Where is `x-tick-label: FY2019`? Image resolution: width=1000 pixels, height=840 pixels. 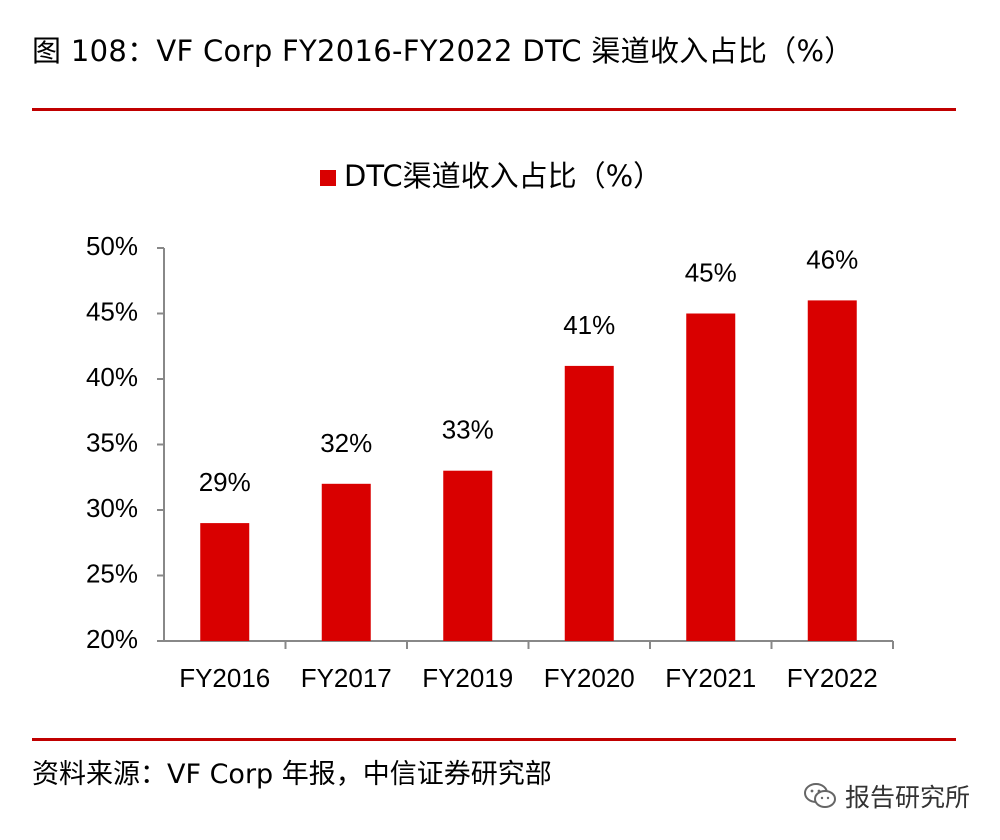 x-tick-label: FY2019 is located at coordinates (467, 678).